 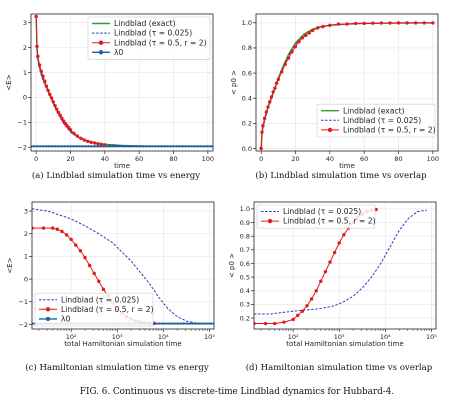 What do you see at coordinates (245, 264) in the screenshot?
I see `y-tick-label: 0.6` at bounding box center [245, 264].